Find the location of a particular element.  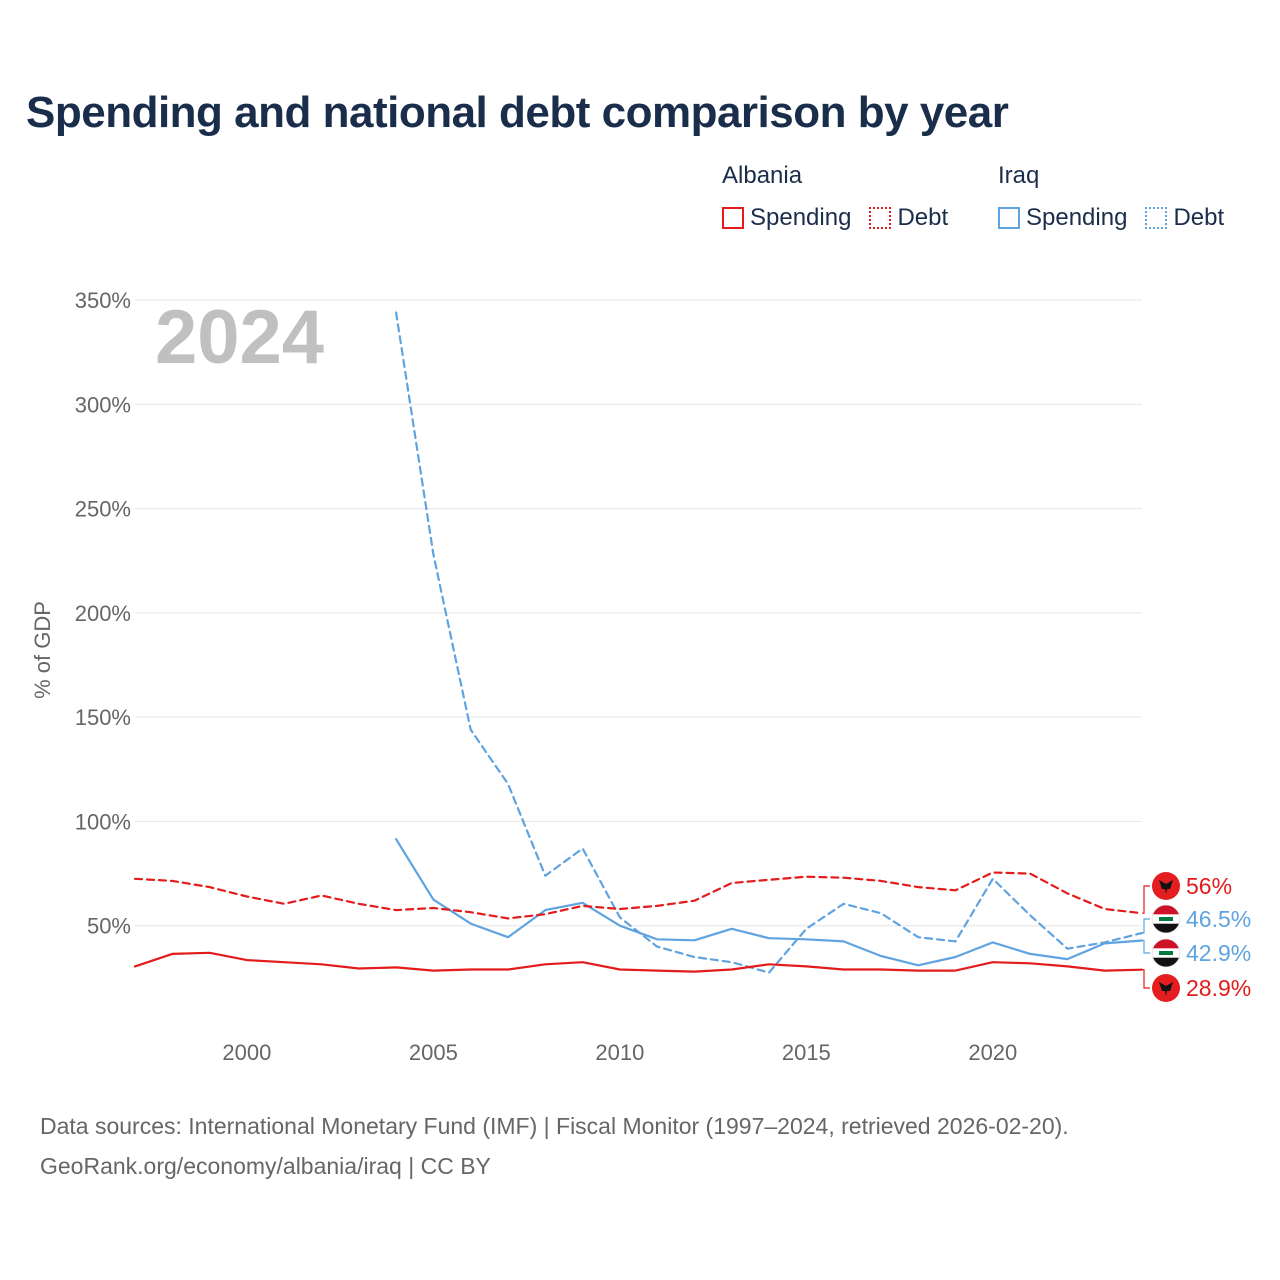

y-tick-label: 300% is located at coordinates (103, 404).